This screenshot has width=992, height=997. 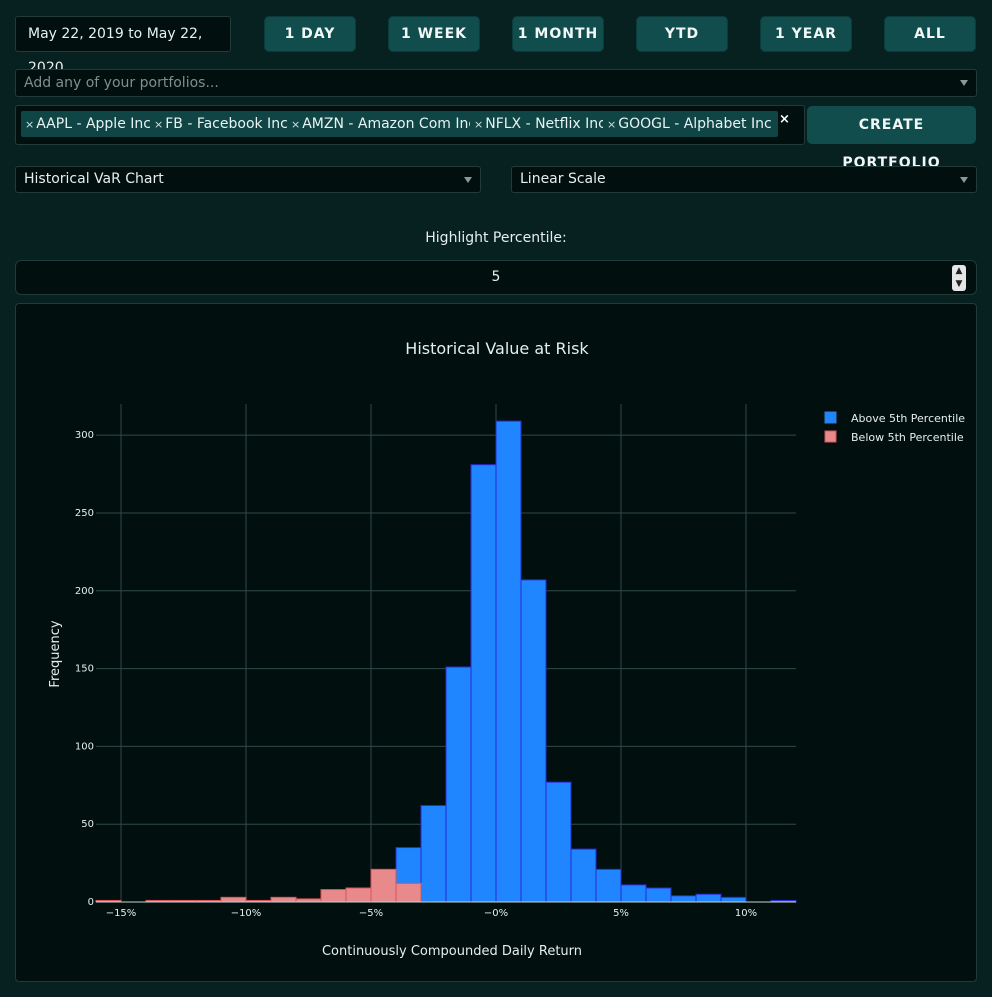 I want to click on ticker-tag: × AMZN - Amazon Com Inc, so click(x=385, y=124).